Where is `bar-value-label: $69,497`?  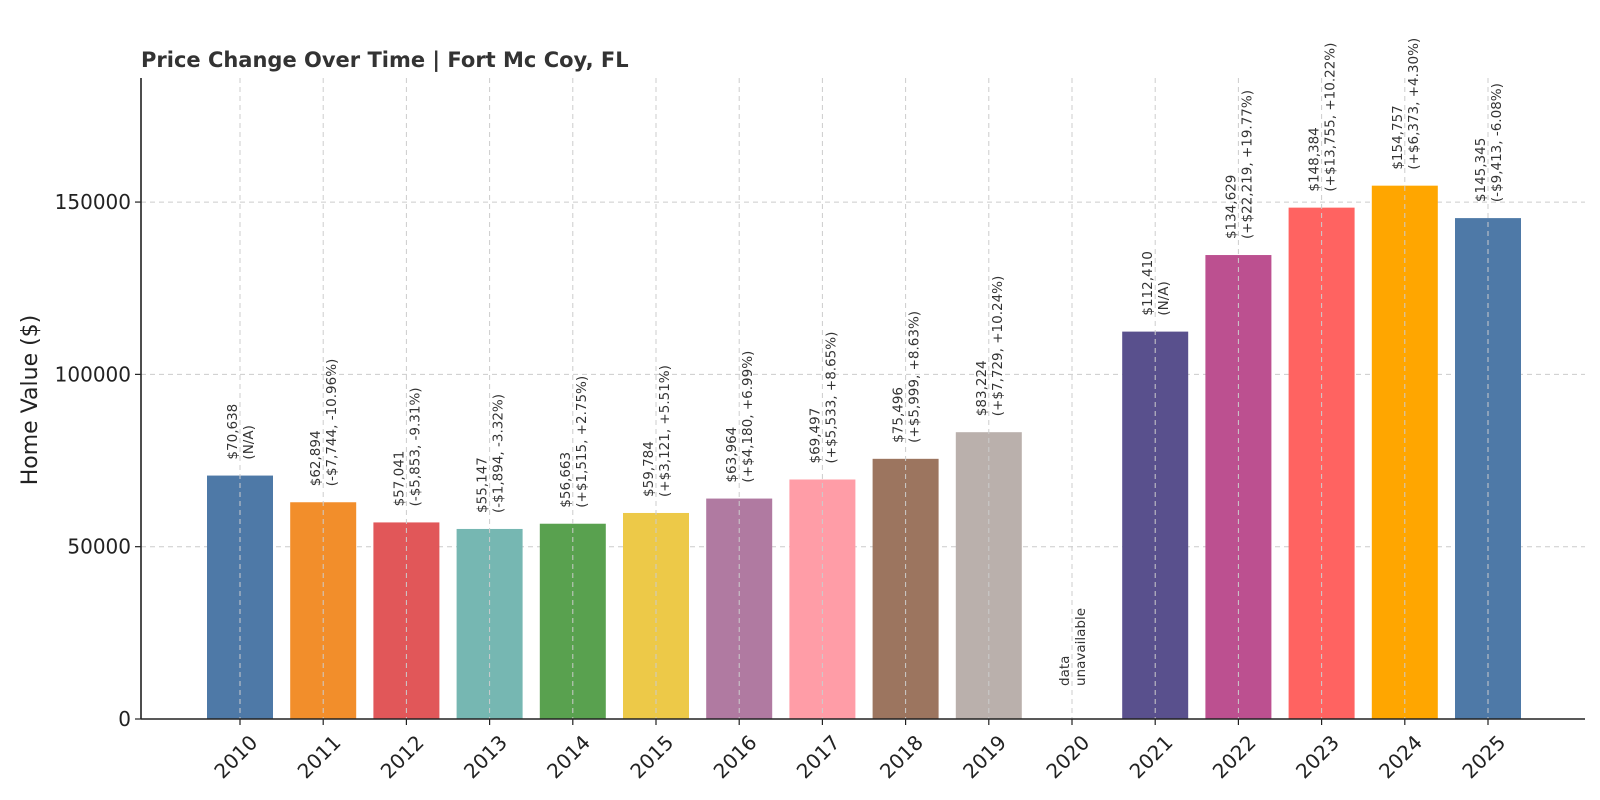
bar-value-label: $69,497 is located at coordinates (815, 436).